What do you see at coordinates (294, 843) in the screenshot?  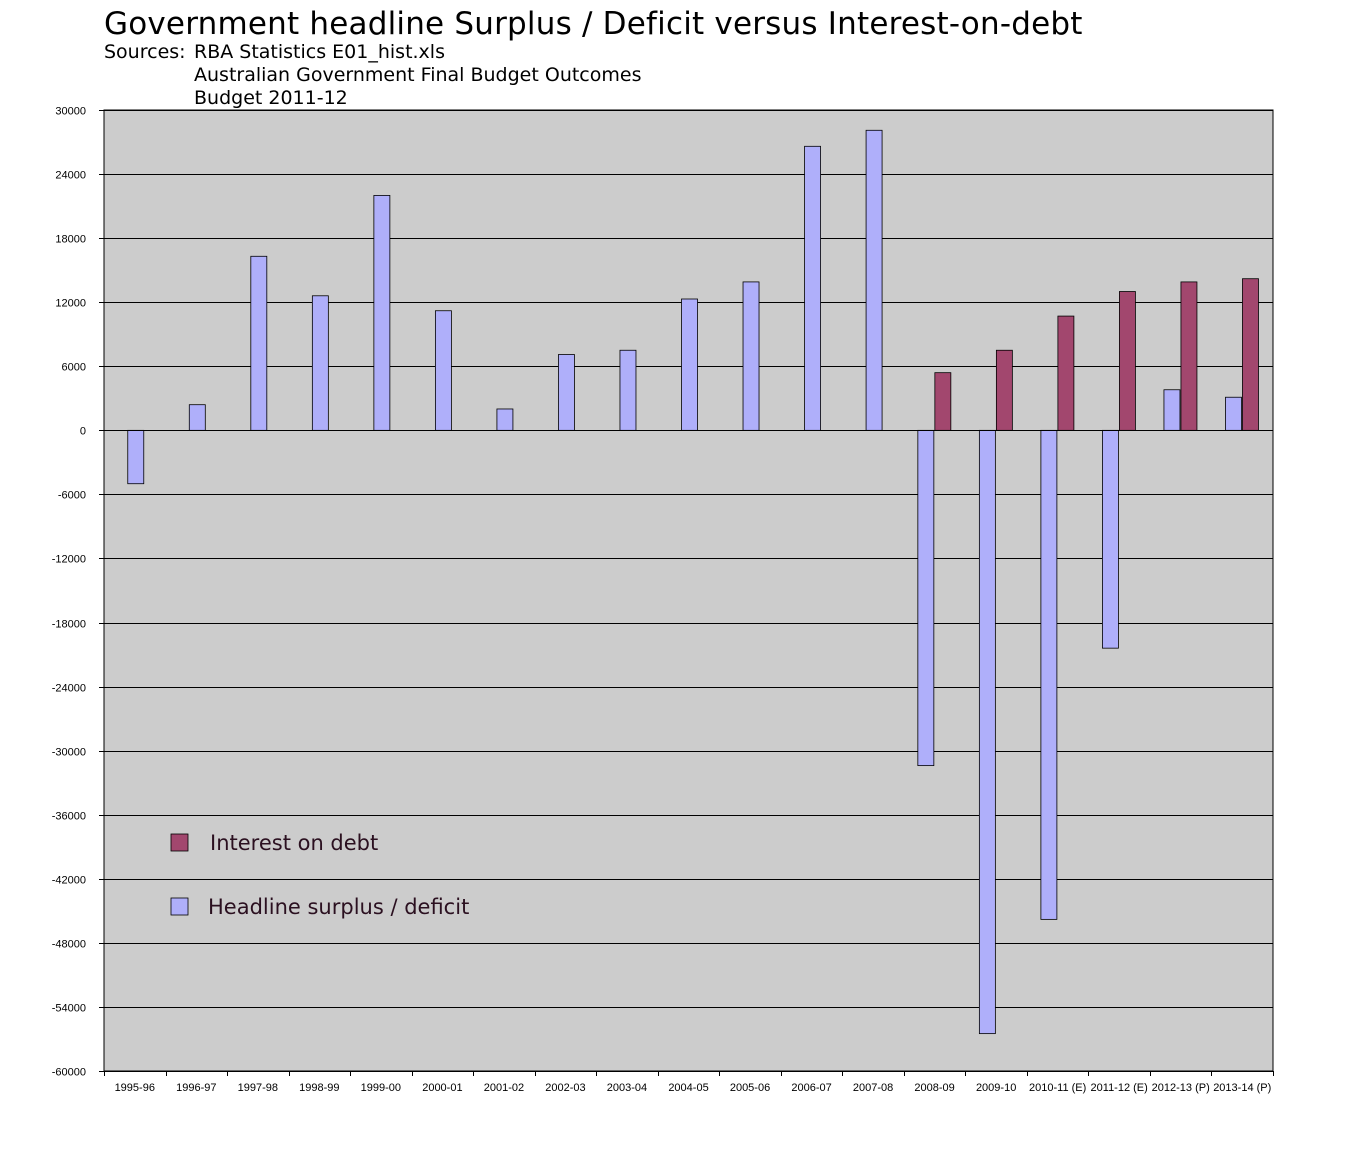 I see `legend-label: Interest on debt` at bounding box center [294, 843].